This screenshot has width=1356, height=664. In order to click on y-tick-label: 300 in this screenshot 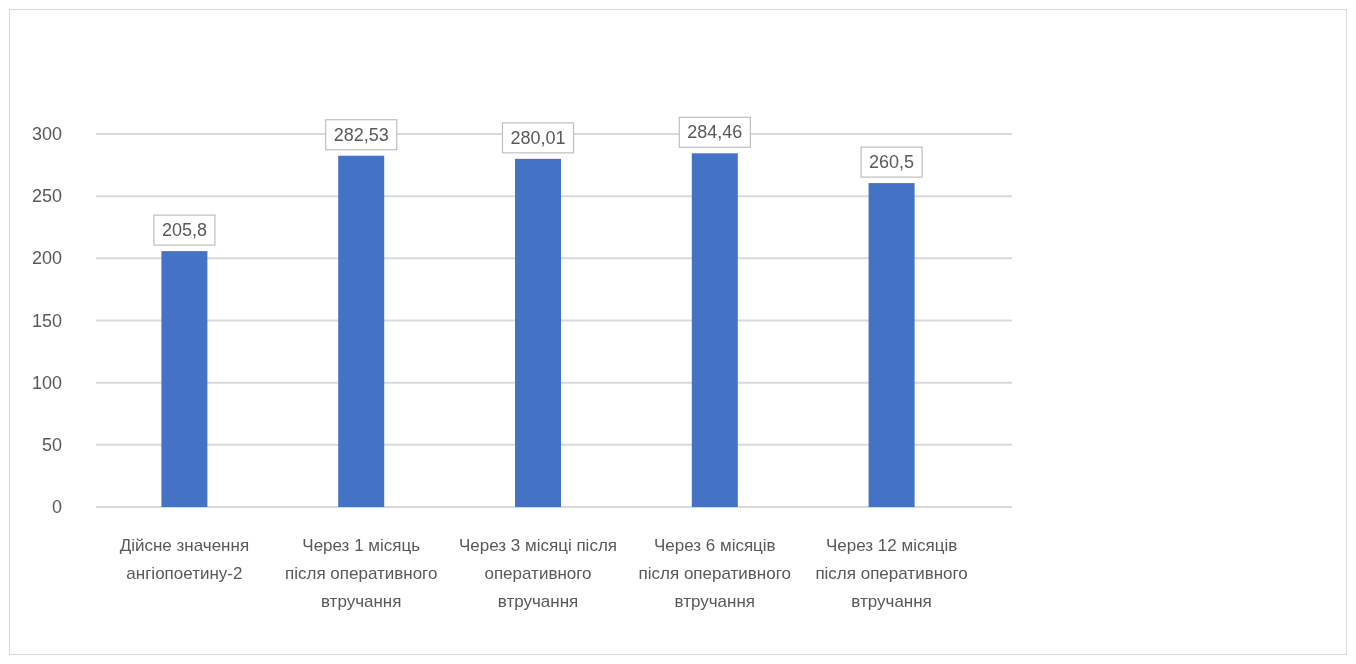, I will do `click(46, 134)`.